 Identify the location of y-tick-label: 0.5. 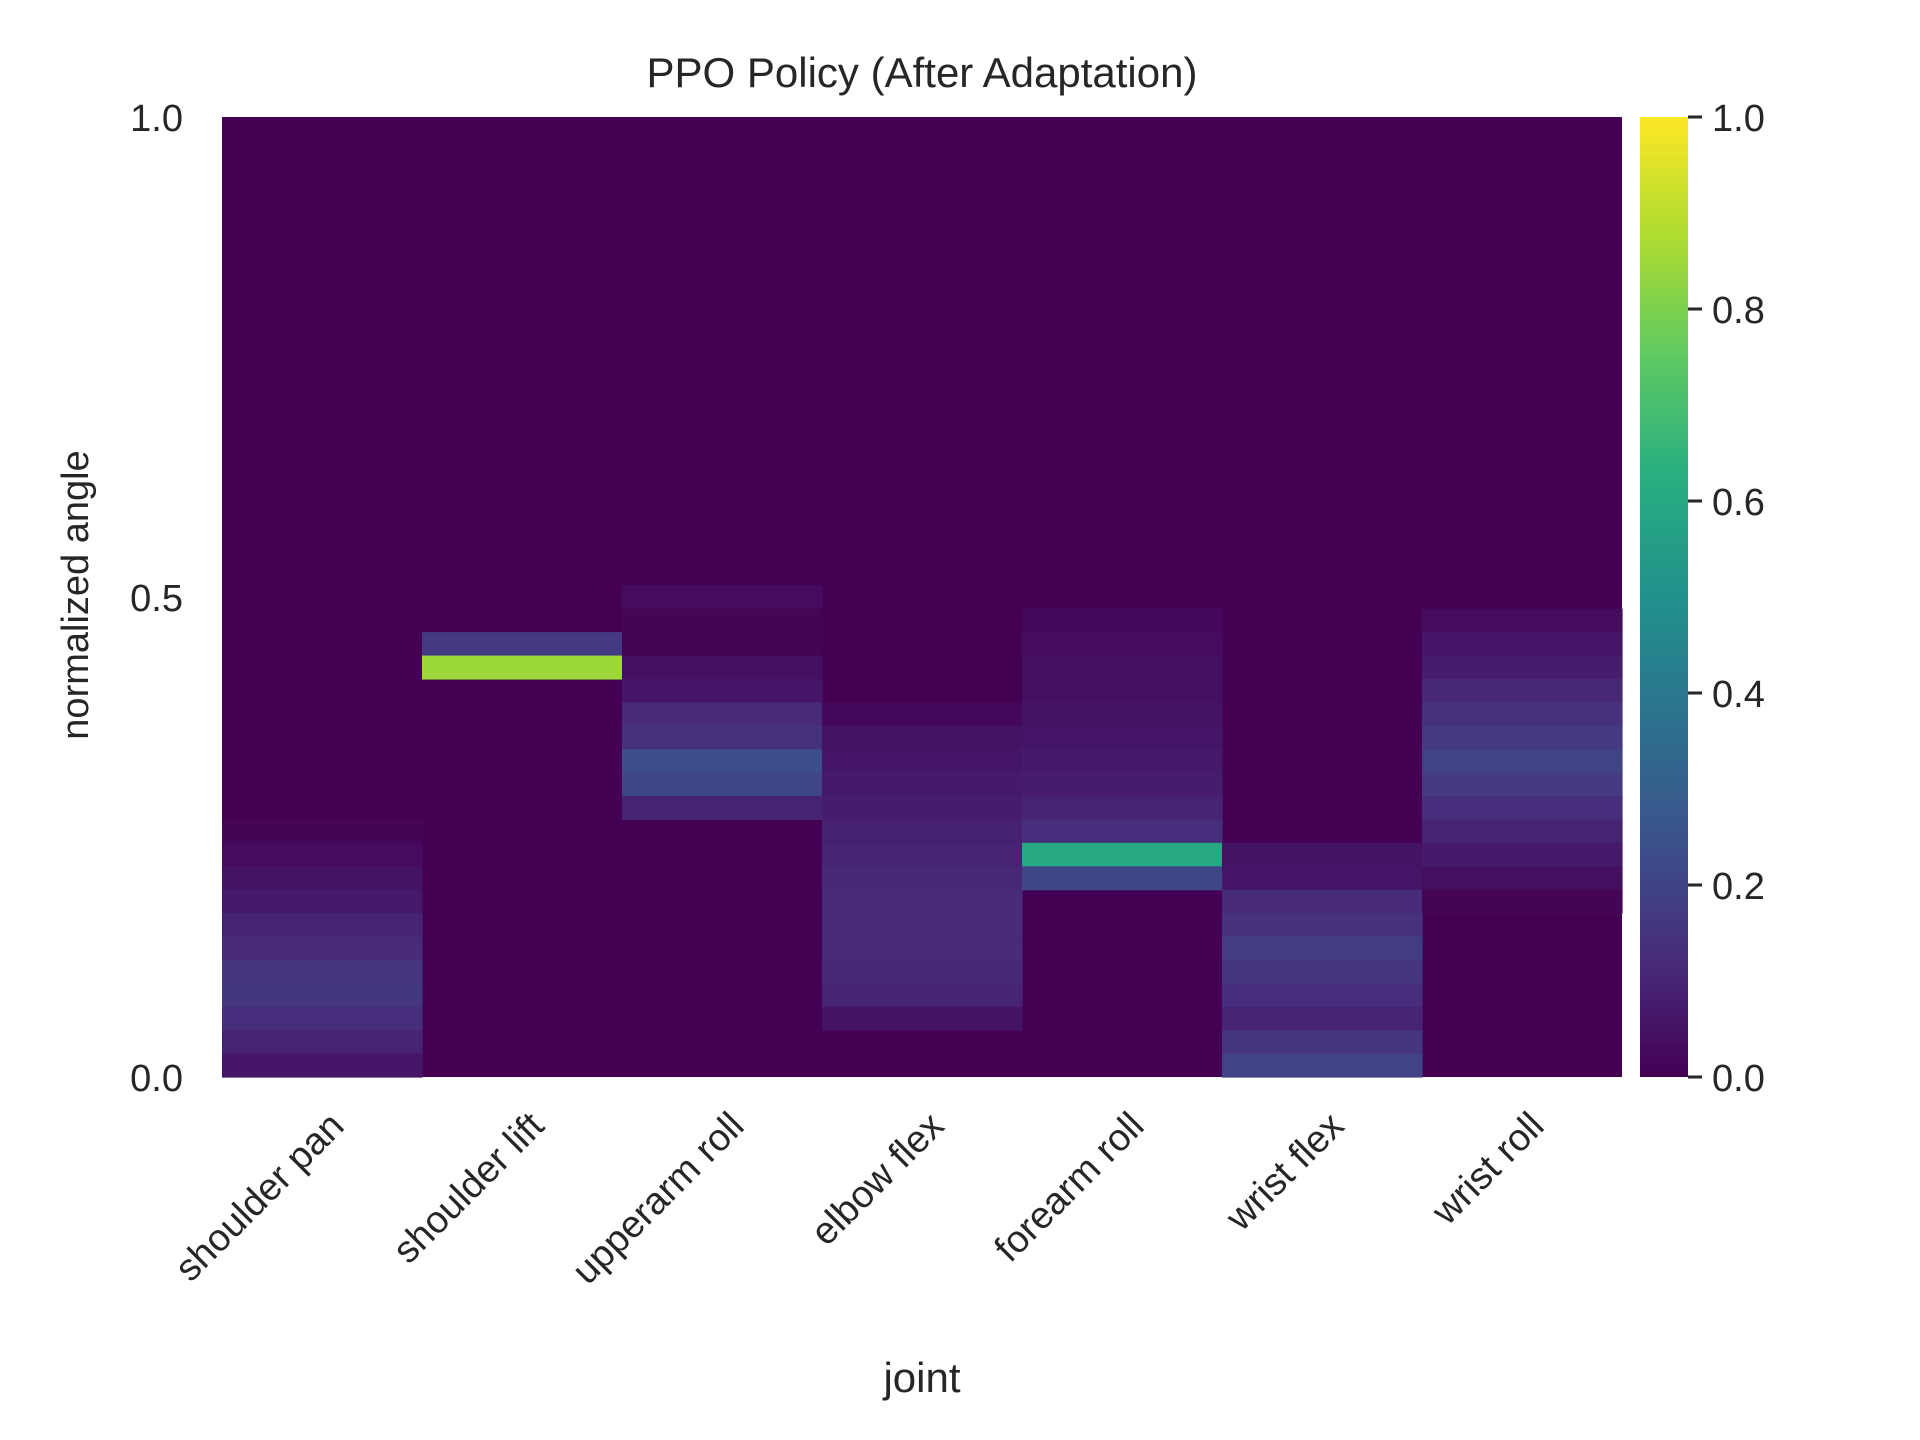
(156, 599).